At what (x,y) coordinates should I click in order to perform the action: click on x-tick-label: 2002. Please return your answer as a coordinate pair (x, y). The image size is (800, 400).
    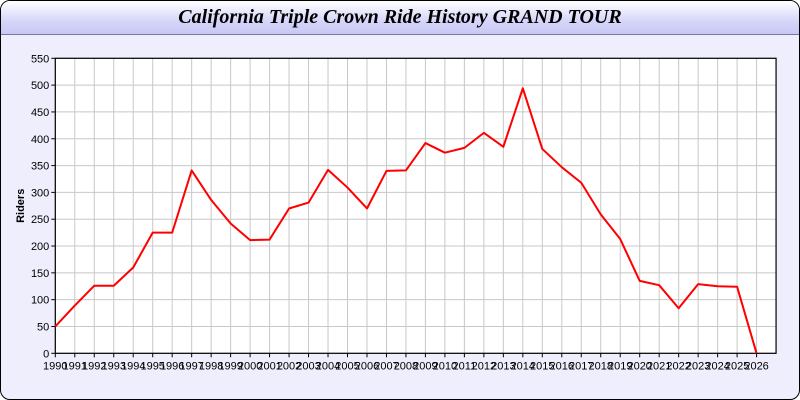
    Looking at the image, I should click on (289, 366).